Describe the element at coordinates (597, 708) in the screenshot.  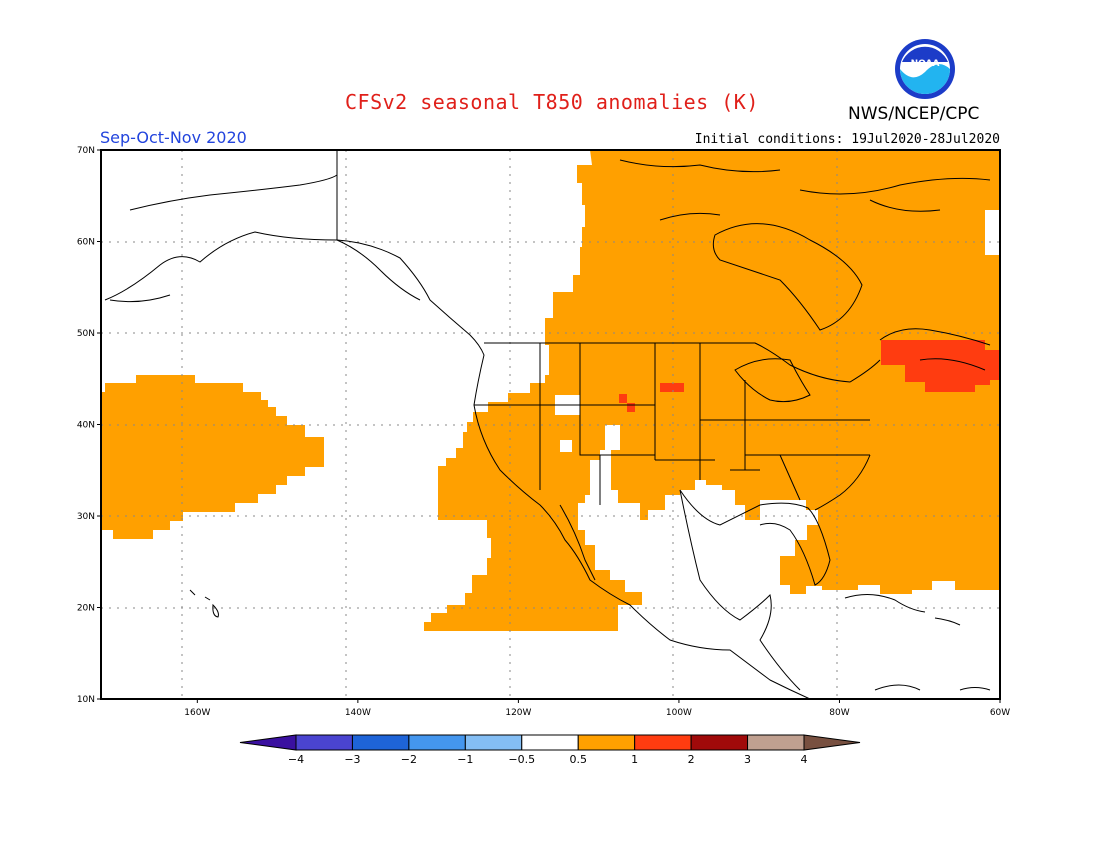
I see `longitude-labels: 160W 140W 120W 100W 80W 60W` at that location.